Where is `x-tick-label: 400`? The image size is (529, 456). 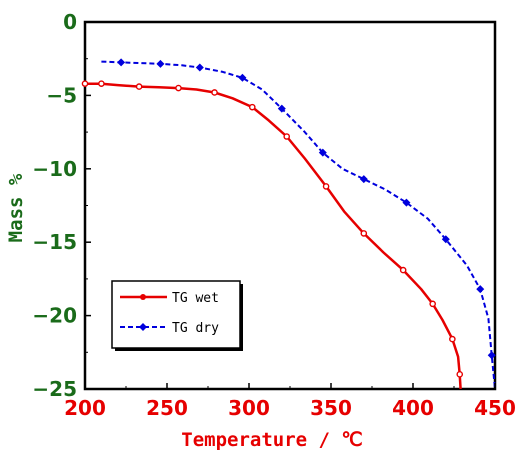
x-tick-label: 400 is located at coordinates (413, 408).